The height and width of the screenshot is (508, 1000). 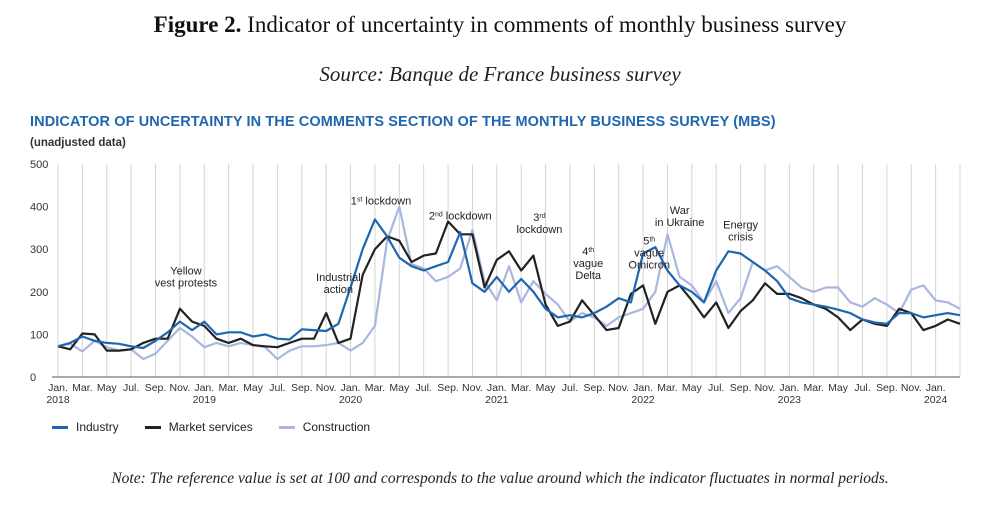 What do you see at coordinates (680, 223) in the screenshot?
I see `annotation-label: in Ukraine` at bounding box center [680, 223].